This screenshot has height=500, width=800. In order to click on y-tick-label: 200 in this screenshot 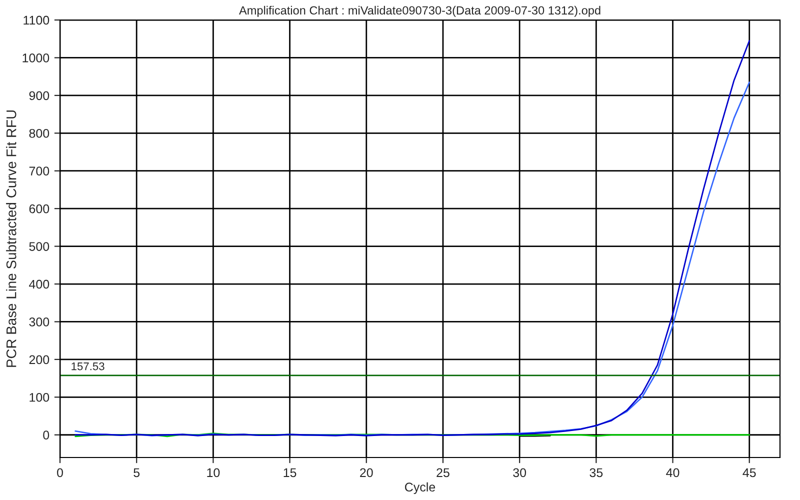, I will do `click(39, 359)`.